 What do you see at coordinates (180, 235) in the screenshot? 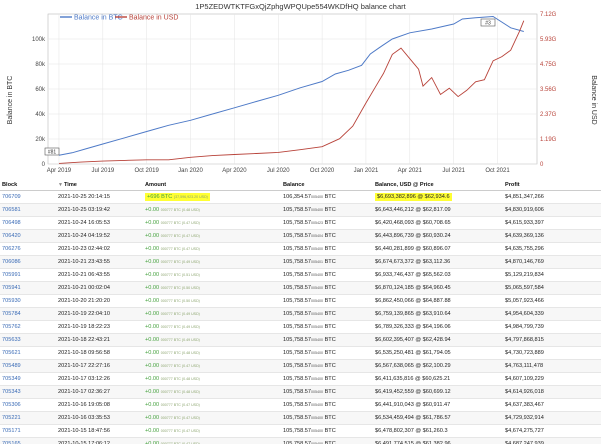
I see `amount-usd: 000777 BTC (0.47 USD)` at bounding box center [180, 235].